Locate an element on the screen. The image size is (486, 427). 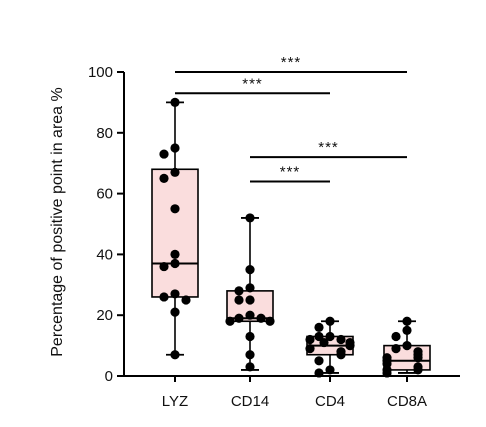
y-tick-label: 40 is located at coordinates (104, 254).